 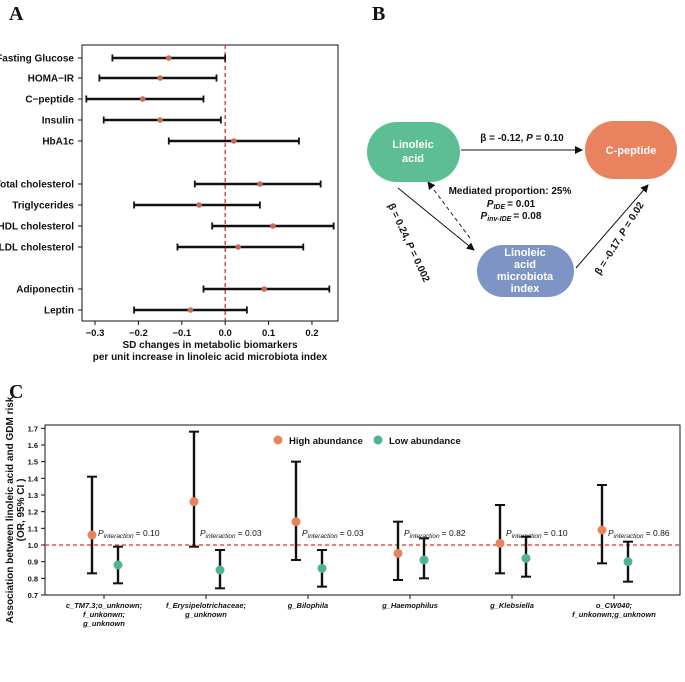 What do you see at coordinates (206, 605) in the screenshot?
I see `category-label: f_Erysipelotrichaceae;` at bounding box center [206, 605].